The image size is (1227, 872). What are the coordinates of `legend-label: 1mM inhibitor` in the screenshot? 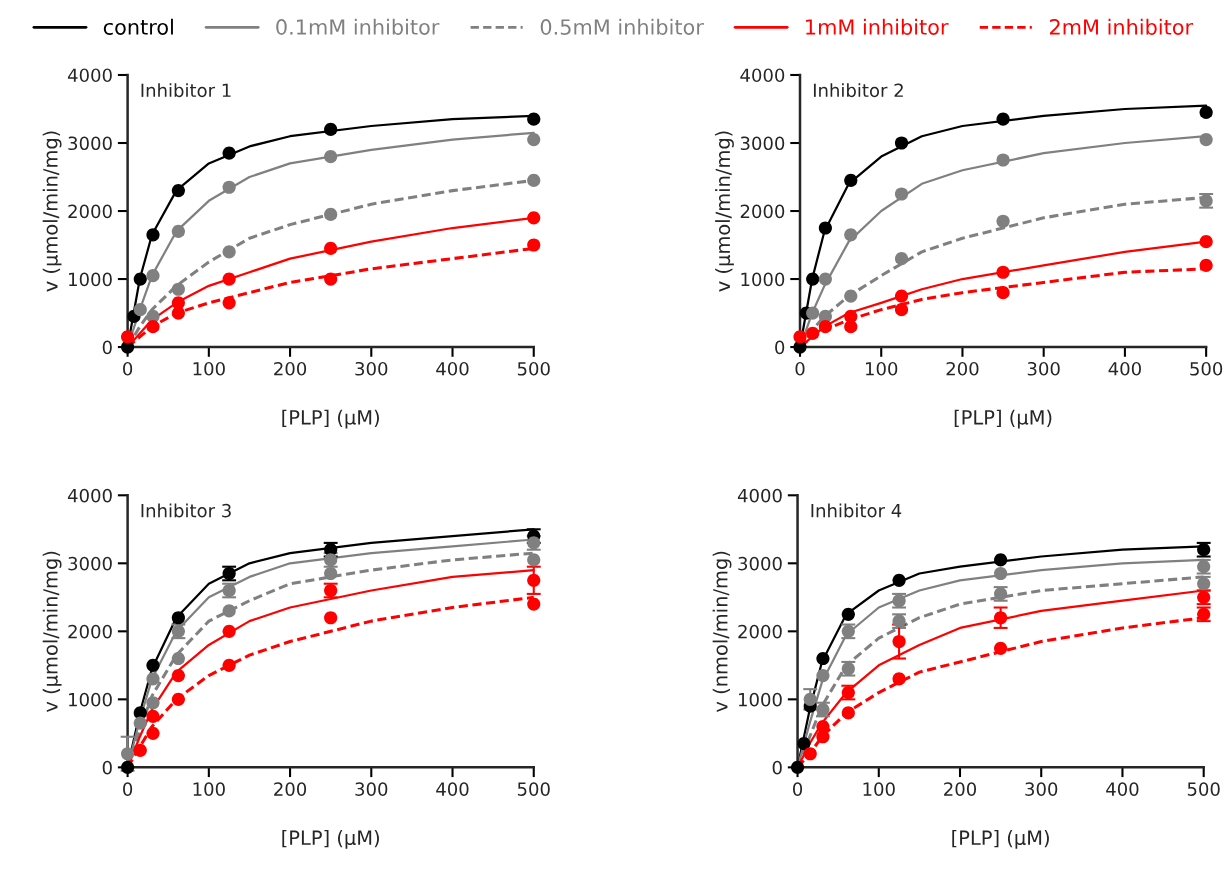 It's located at (877, 26).